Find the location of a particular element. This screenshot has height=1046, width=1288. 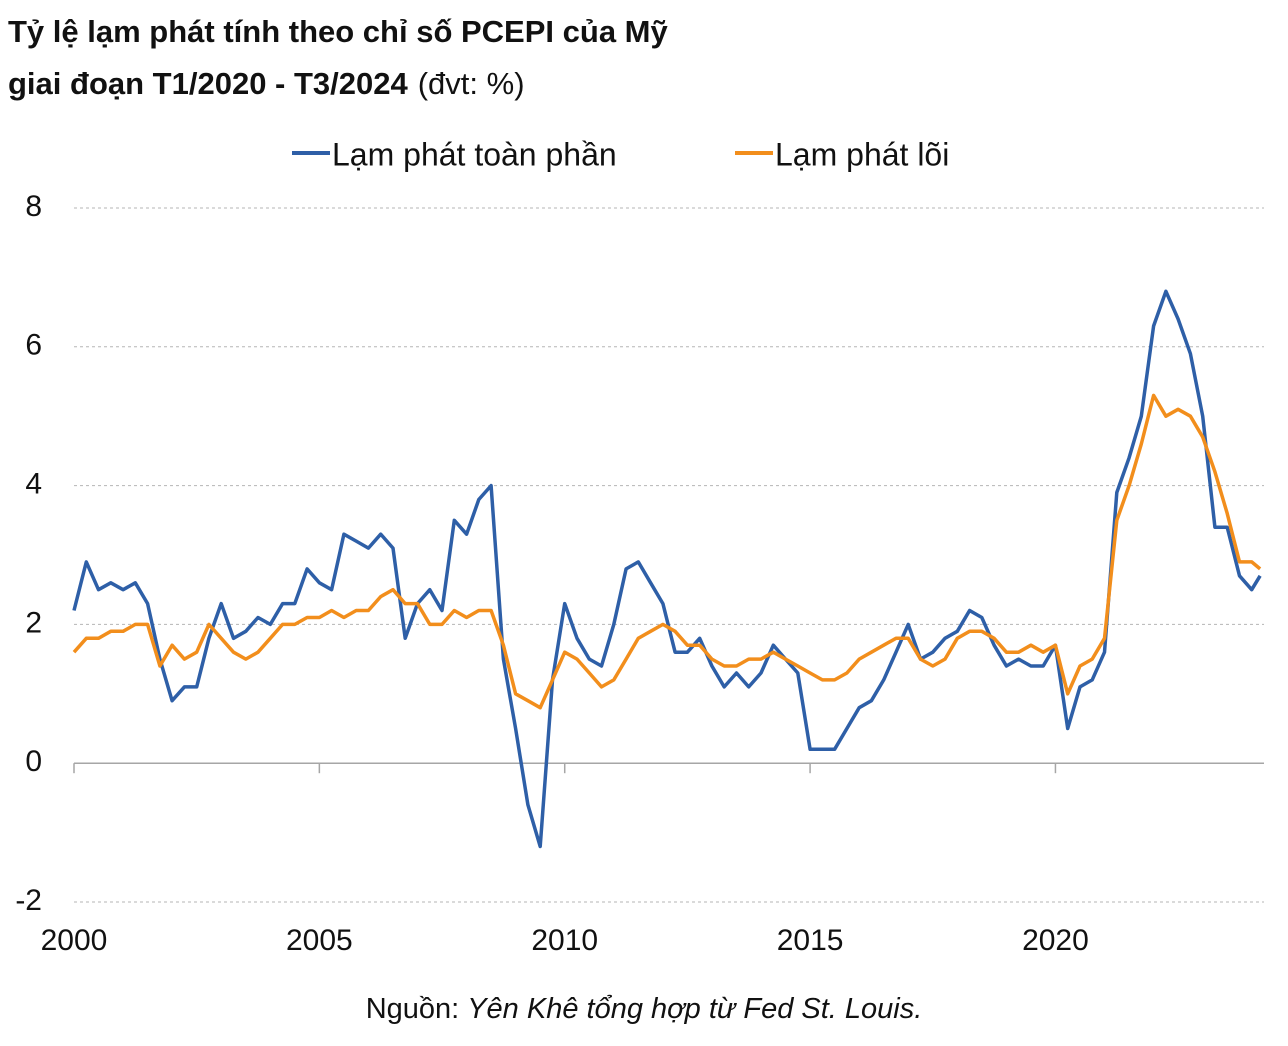

x-tick-label: 2000 is located at coordinates (74, 940).